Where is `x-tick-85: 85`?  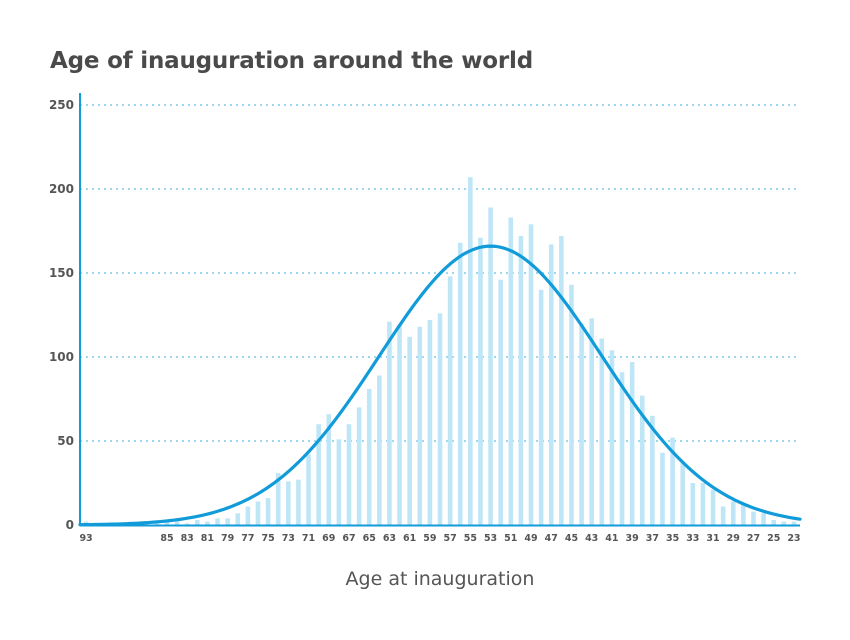
x-tick-85: 85 is located at coordinates (166, 538).